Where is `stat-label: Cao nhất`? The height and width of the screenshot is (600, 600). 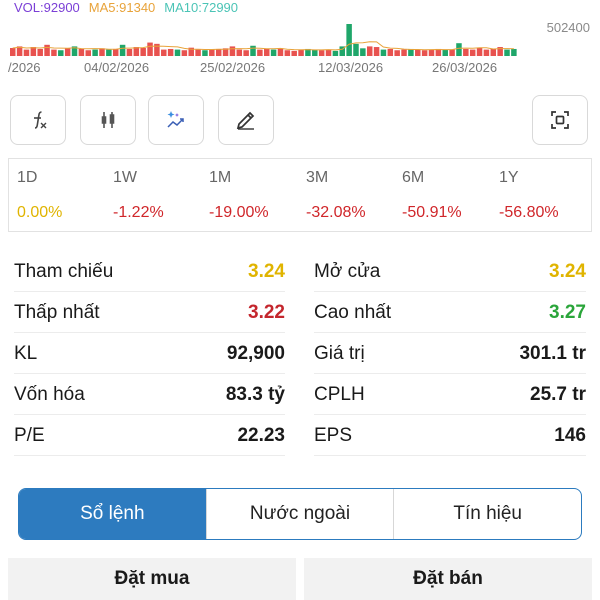 stat-label: Cao nhất is located at coordinates (353, 312).